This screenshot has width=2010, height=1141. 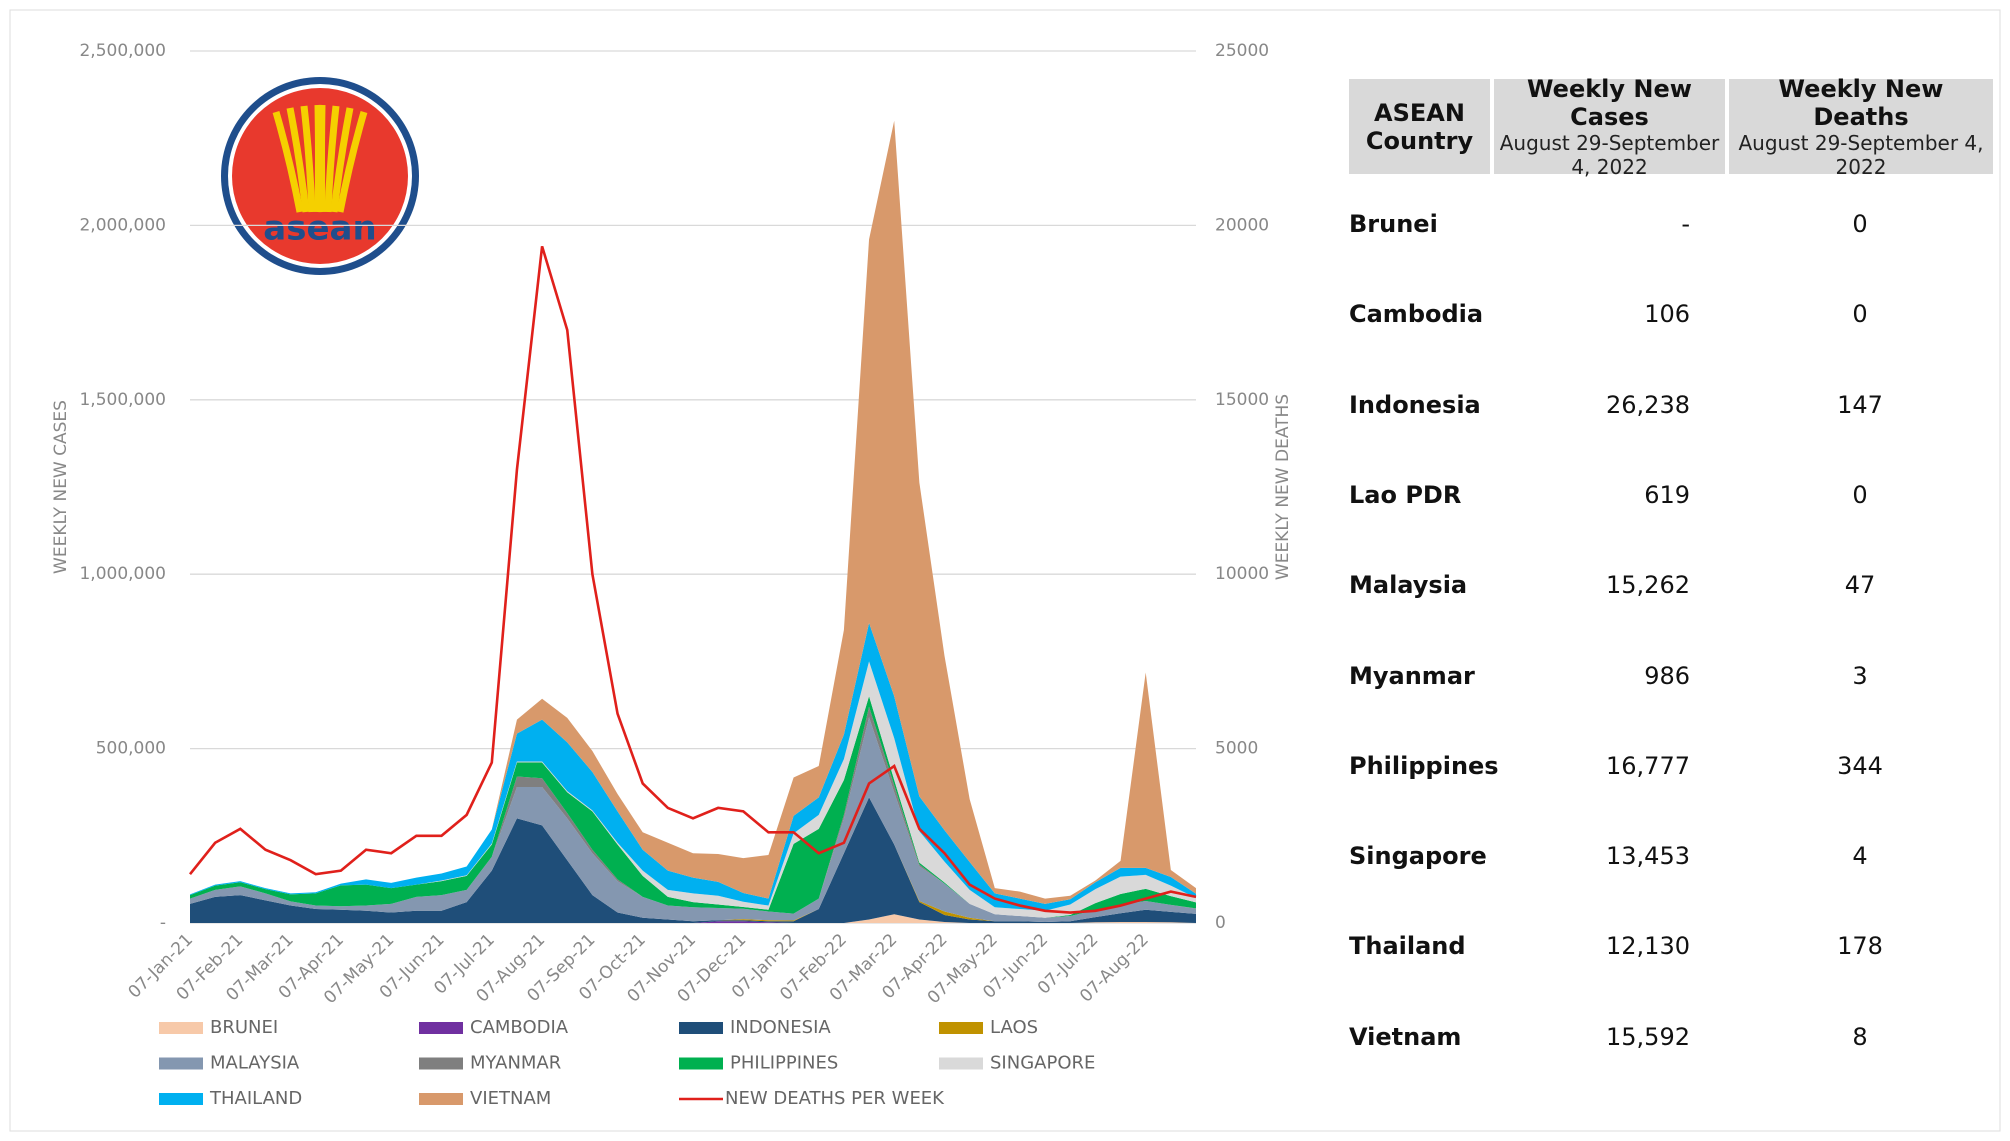 I want to click on y-tick-label: 1,000,000, so click(x=122, y=574).